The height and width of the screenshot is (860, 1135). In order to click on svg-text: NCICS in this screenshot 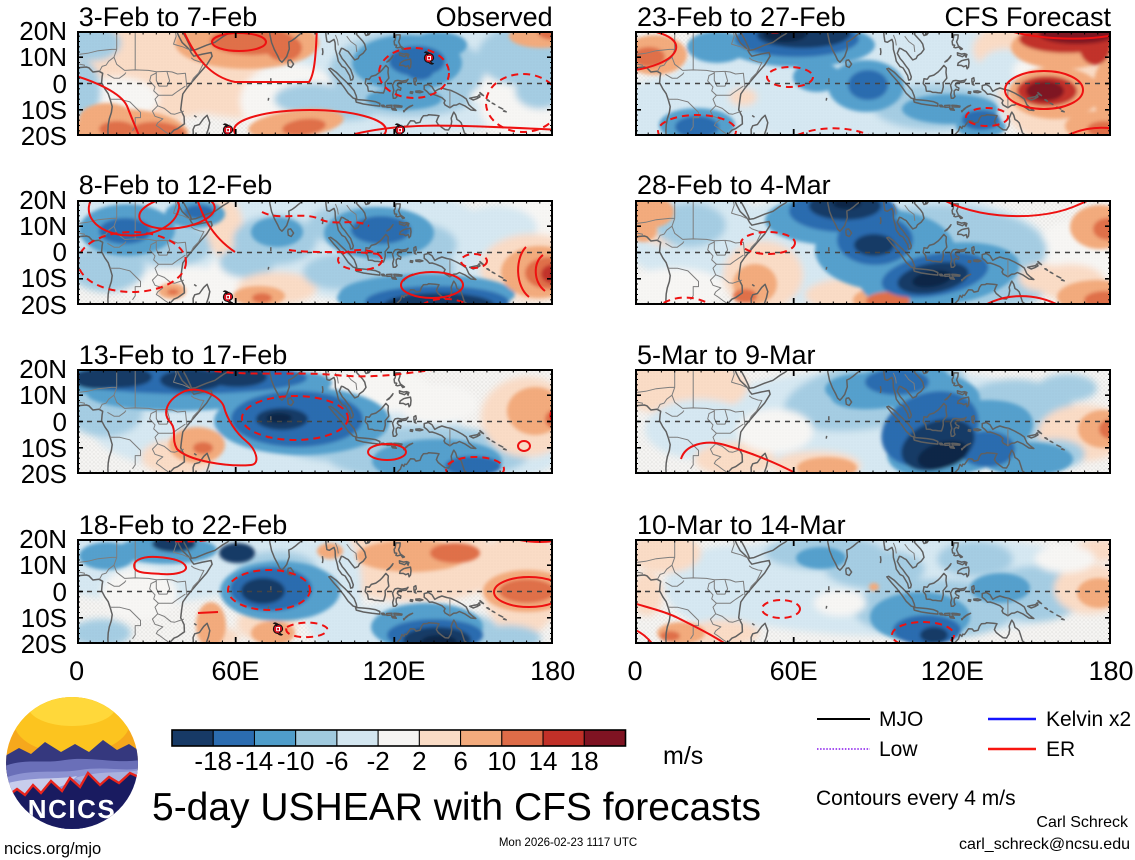, I will do `click(72, 809)`.